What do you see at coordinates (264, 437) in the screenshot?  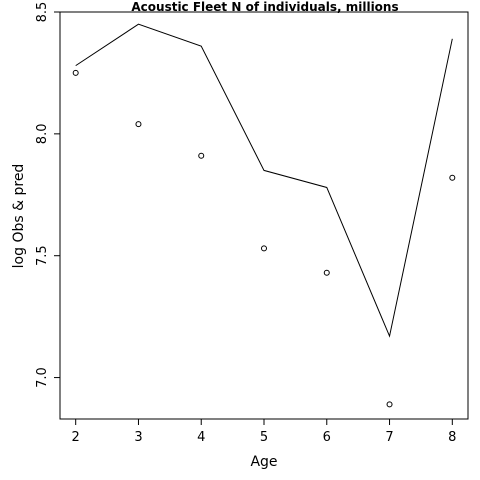 I see `x-tick-label: 5` at bounding box center [264, 437].